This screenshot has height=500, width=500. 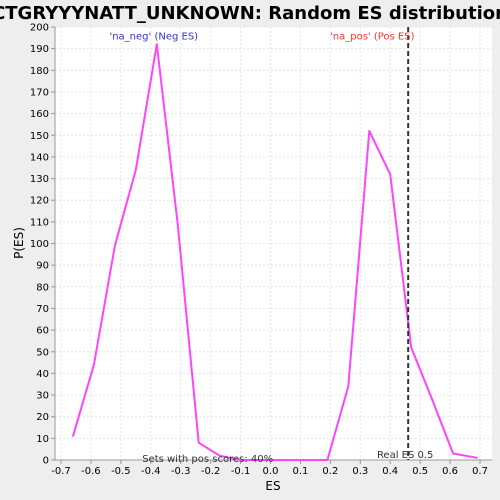 I want to click on x-tick-label: 0.1, so click(x=300, y=471).